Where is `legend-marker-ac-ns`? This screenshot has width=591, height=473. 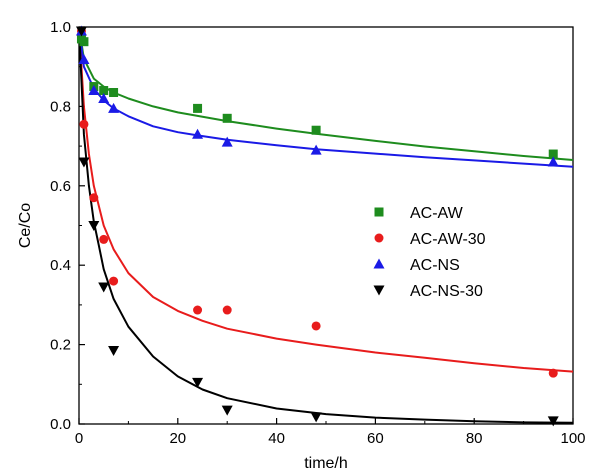 legend-marker-ac-ns is located at coordinates (379, 263).